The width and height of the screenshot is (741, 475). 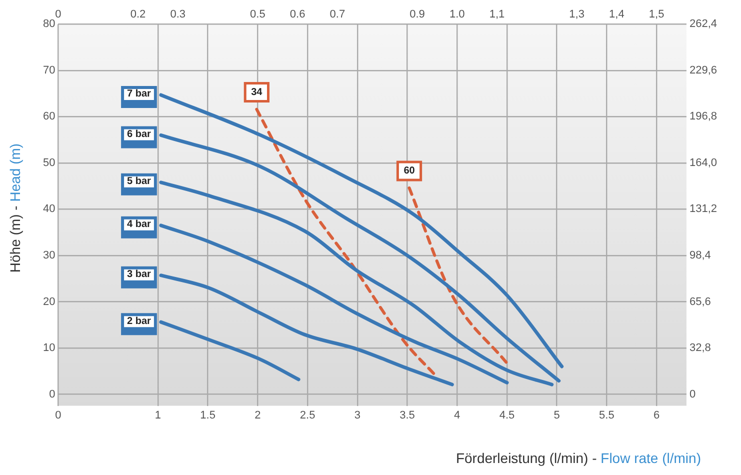 What do you see at coordinates (139, 321) in the screenshot?
I see `series-label: 2 bar` at bounding box center [139, 321].